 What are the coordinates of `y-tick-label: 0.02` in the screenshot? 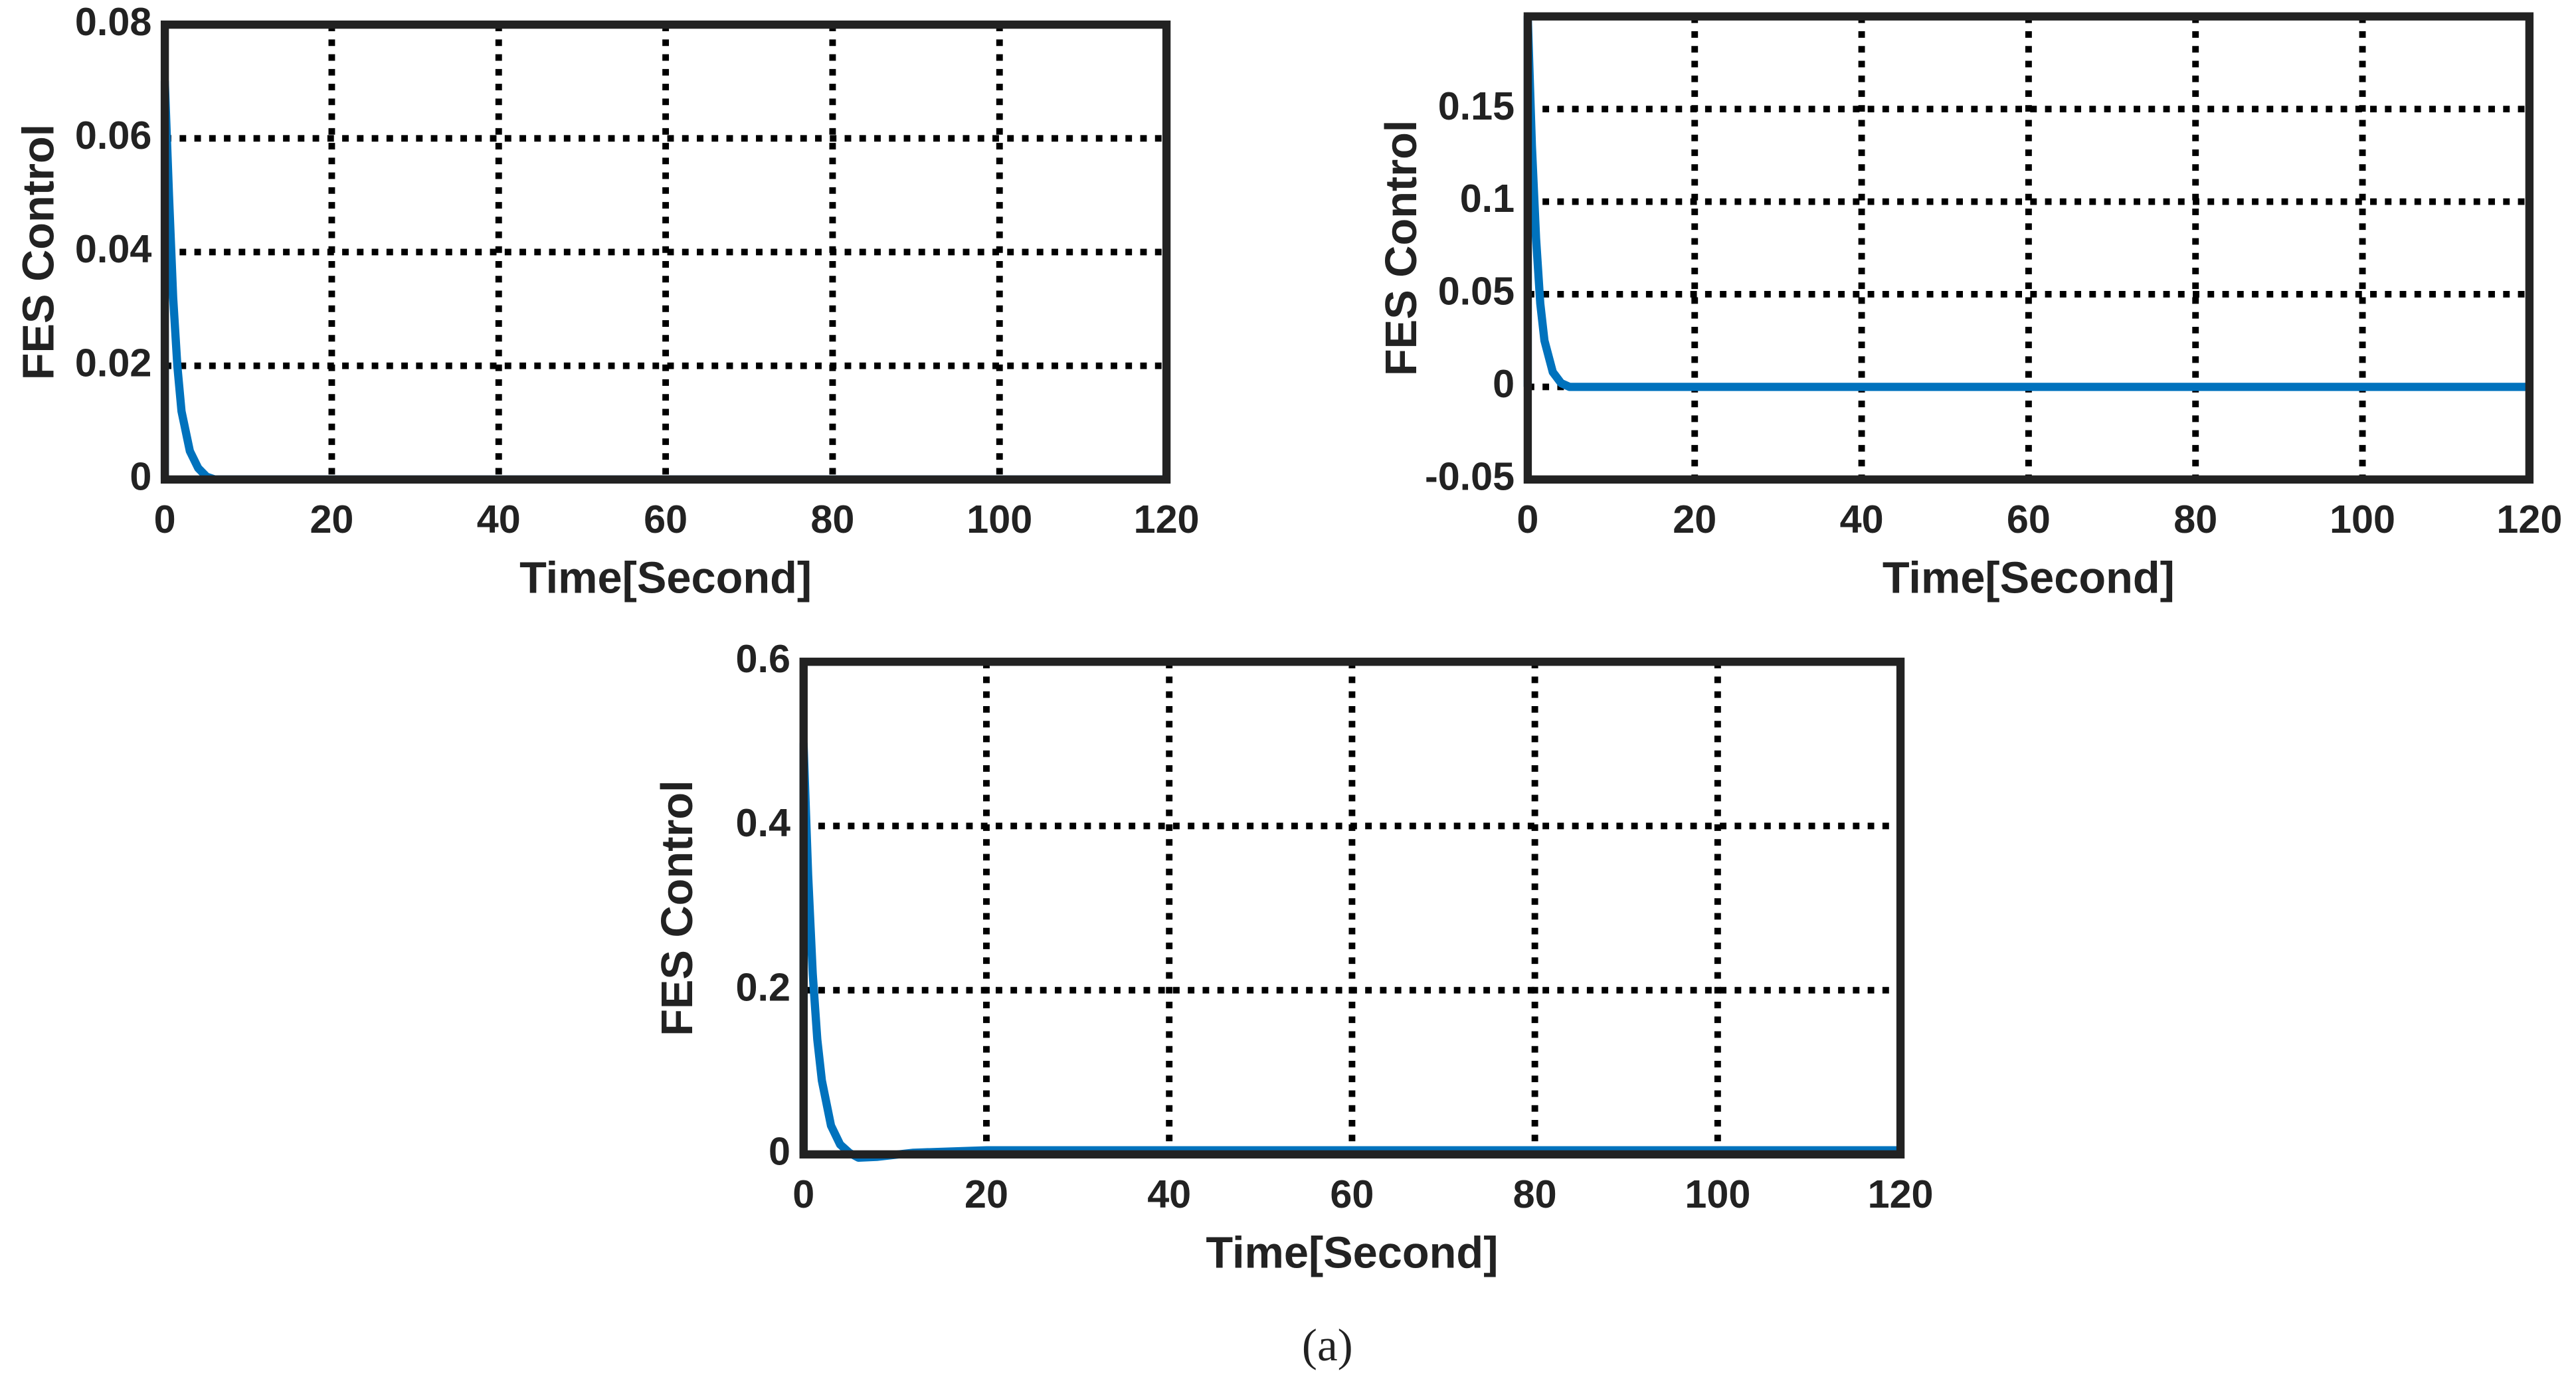 It's located at (113, 362).